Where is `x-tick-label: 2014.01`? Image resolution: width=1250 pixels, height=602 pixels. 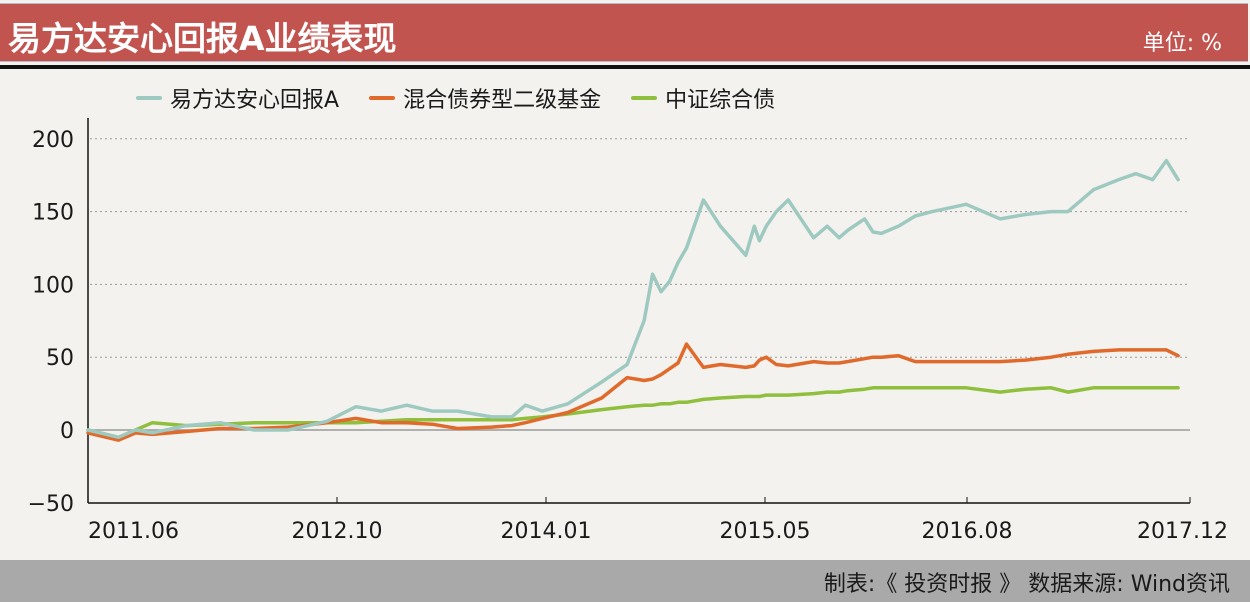
x-tick-label: 2014.01 is located at coordinates (546, 531).